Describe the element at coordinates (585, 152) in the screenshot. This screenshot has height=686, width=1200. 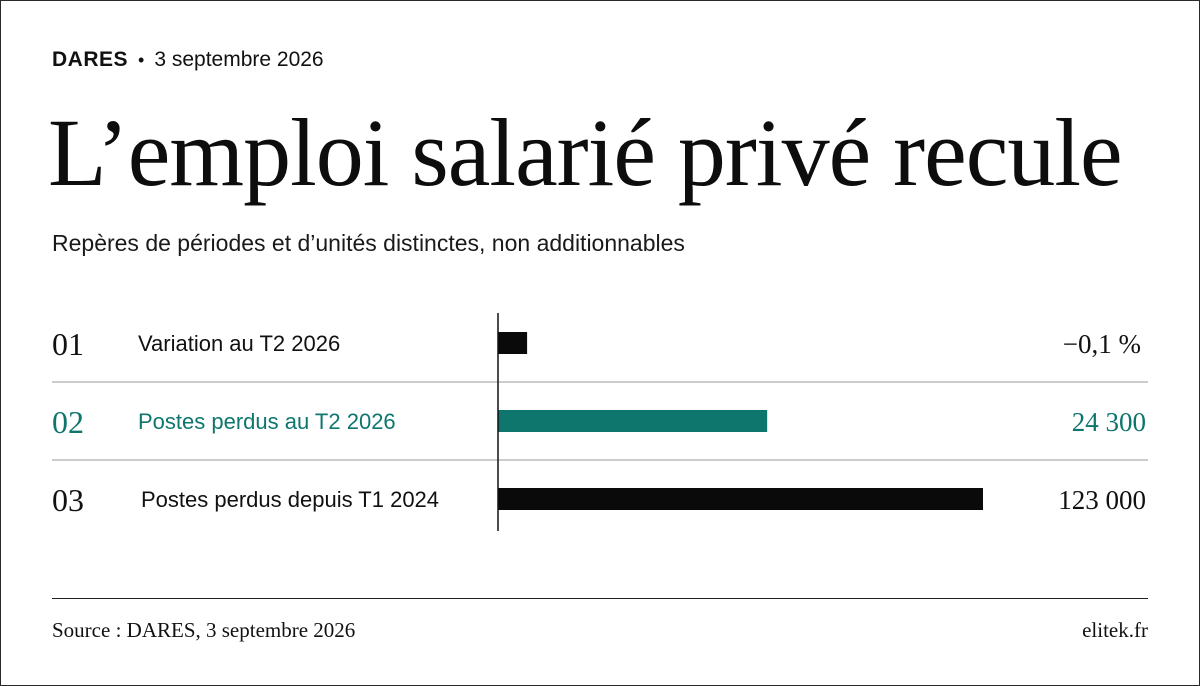
I see `page-title: L’emploi salarié privé recule` at that location.